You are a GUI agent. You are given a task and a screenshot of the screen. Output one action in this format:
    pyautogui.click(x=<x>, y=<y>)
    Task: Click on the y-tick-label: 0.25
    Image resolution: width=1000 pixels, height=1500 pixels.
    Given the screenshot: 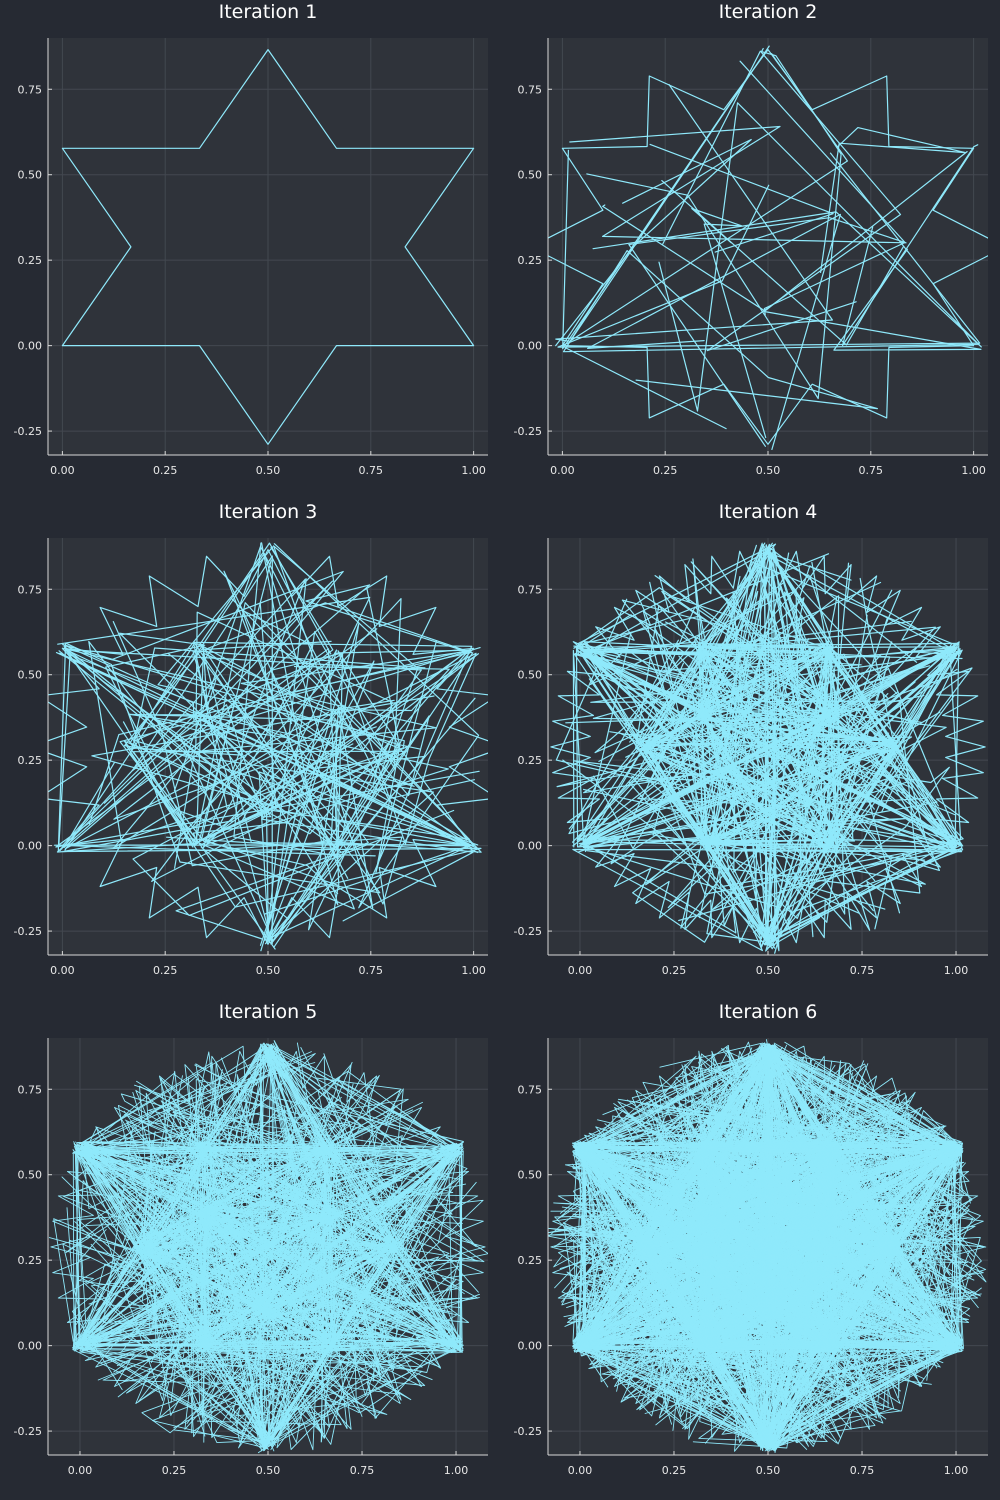 What is the action you would take?
    pyautogui.click(x=30, y=760)
    